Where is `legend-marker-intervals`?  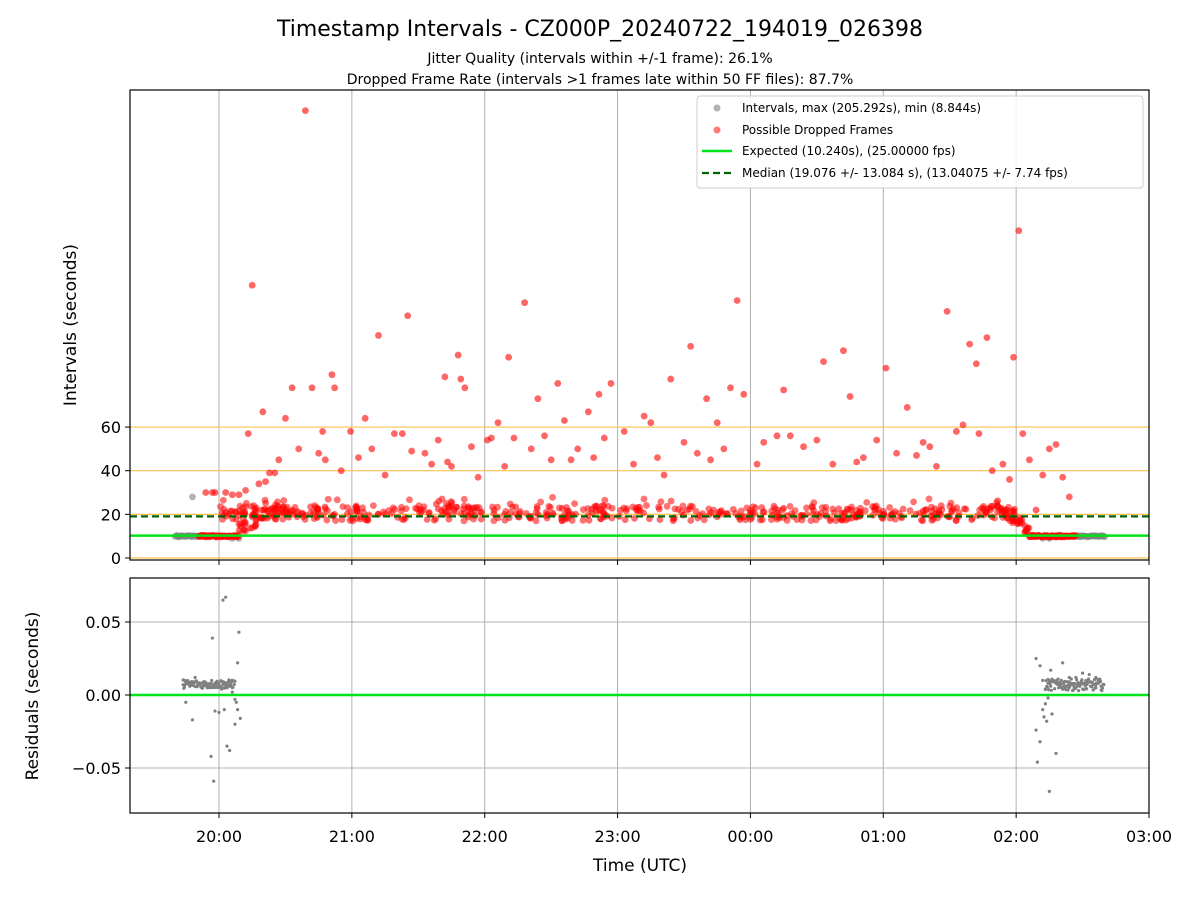
legend-marker-intervals is located at coordinates (717, 108).